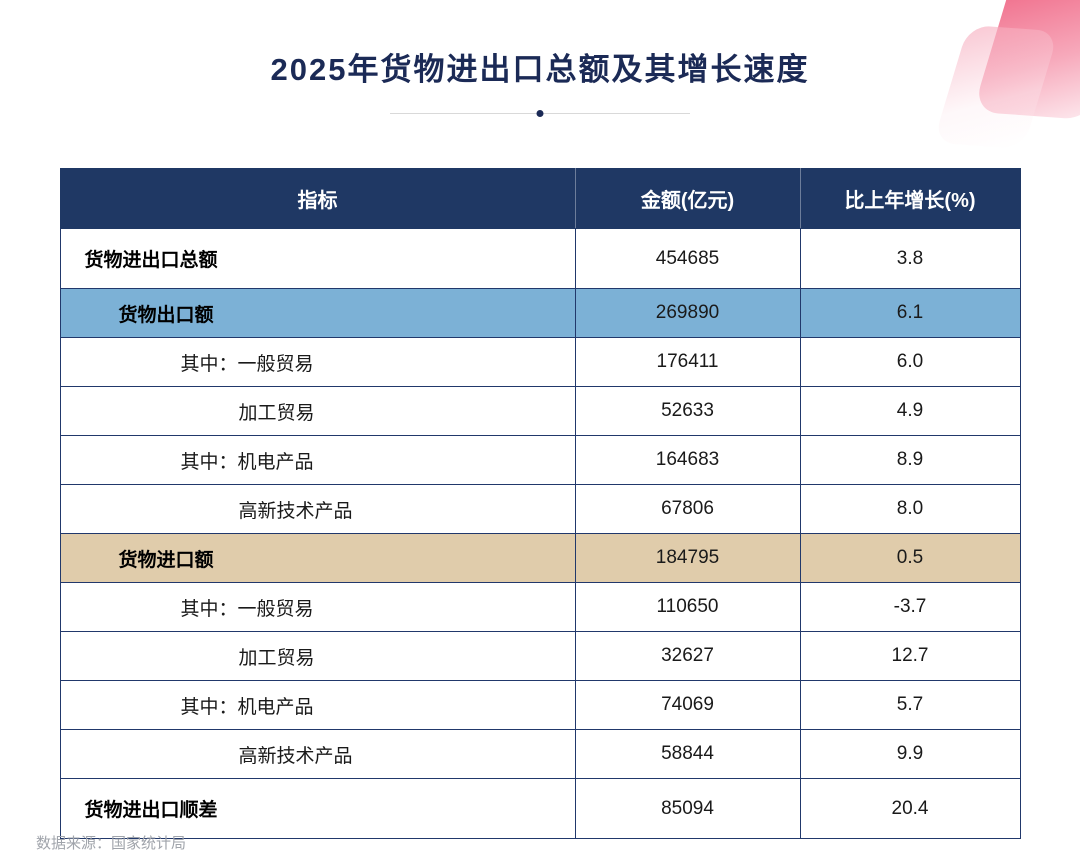 This screenshot has height=867, width=1080. What do you see at coordinates (910, 198) in the screenshot?
I see `column-header-growth: 比上年增长(%)` at bounding box center [910, 198].